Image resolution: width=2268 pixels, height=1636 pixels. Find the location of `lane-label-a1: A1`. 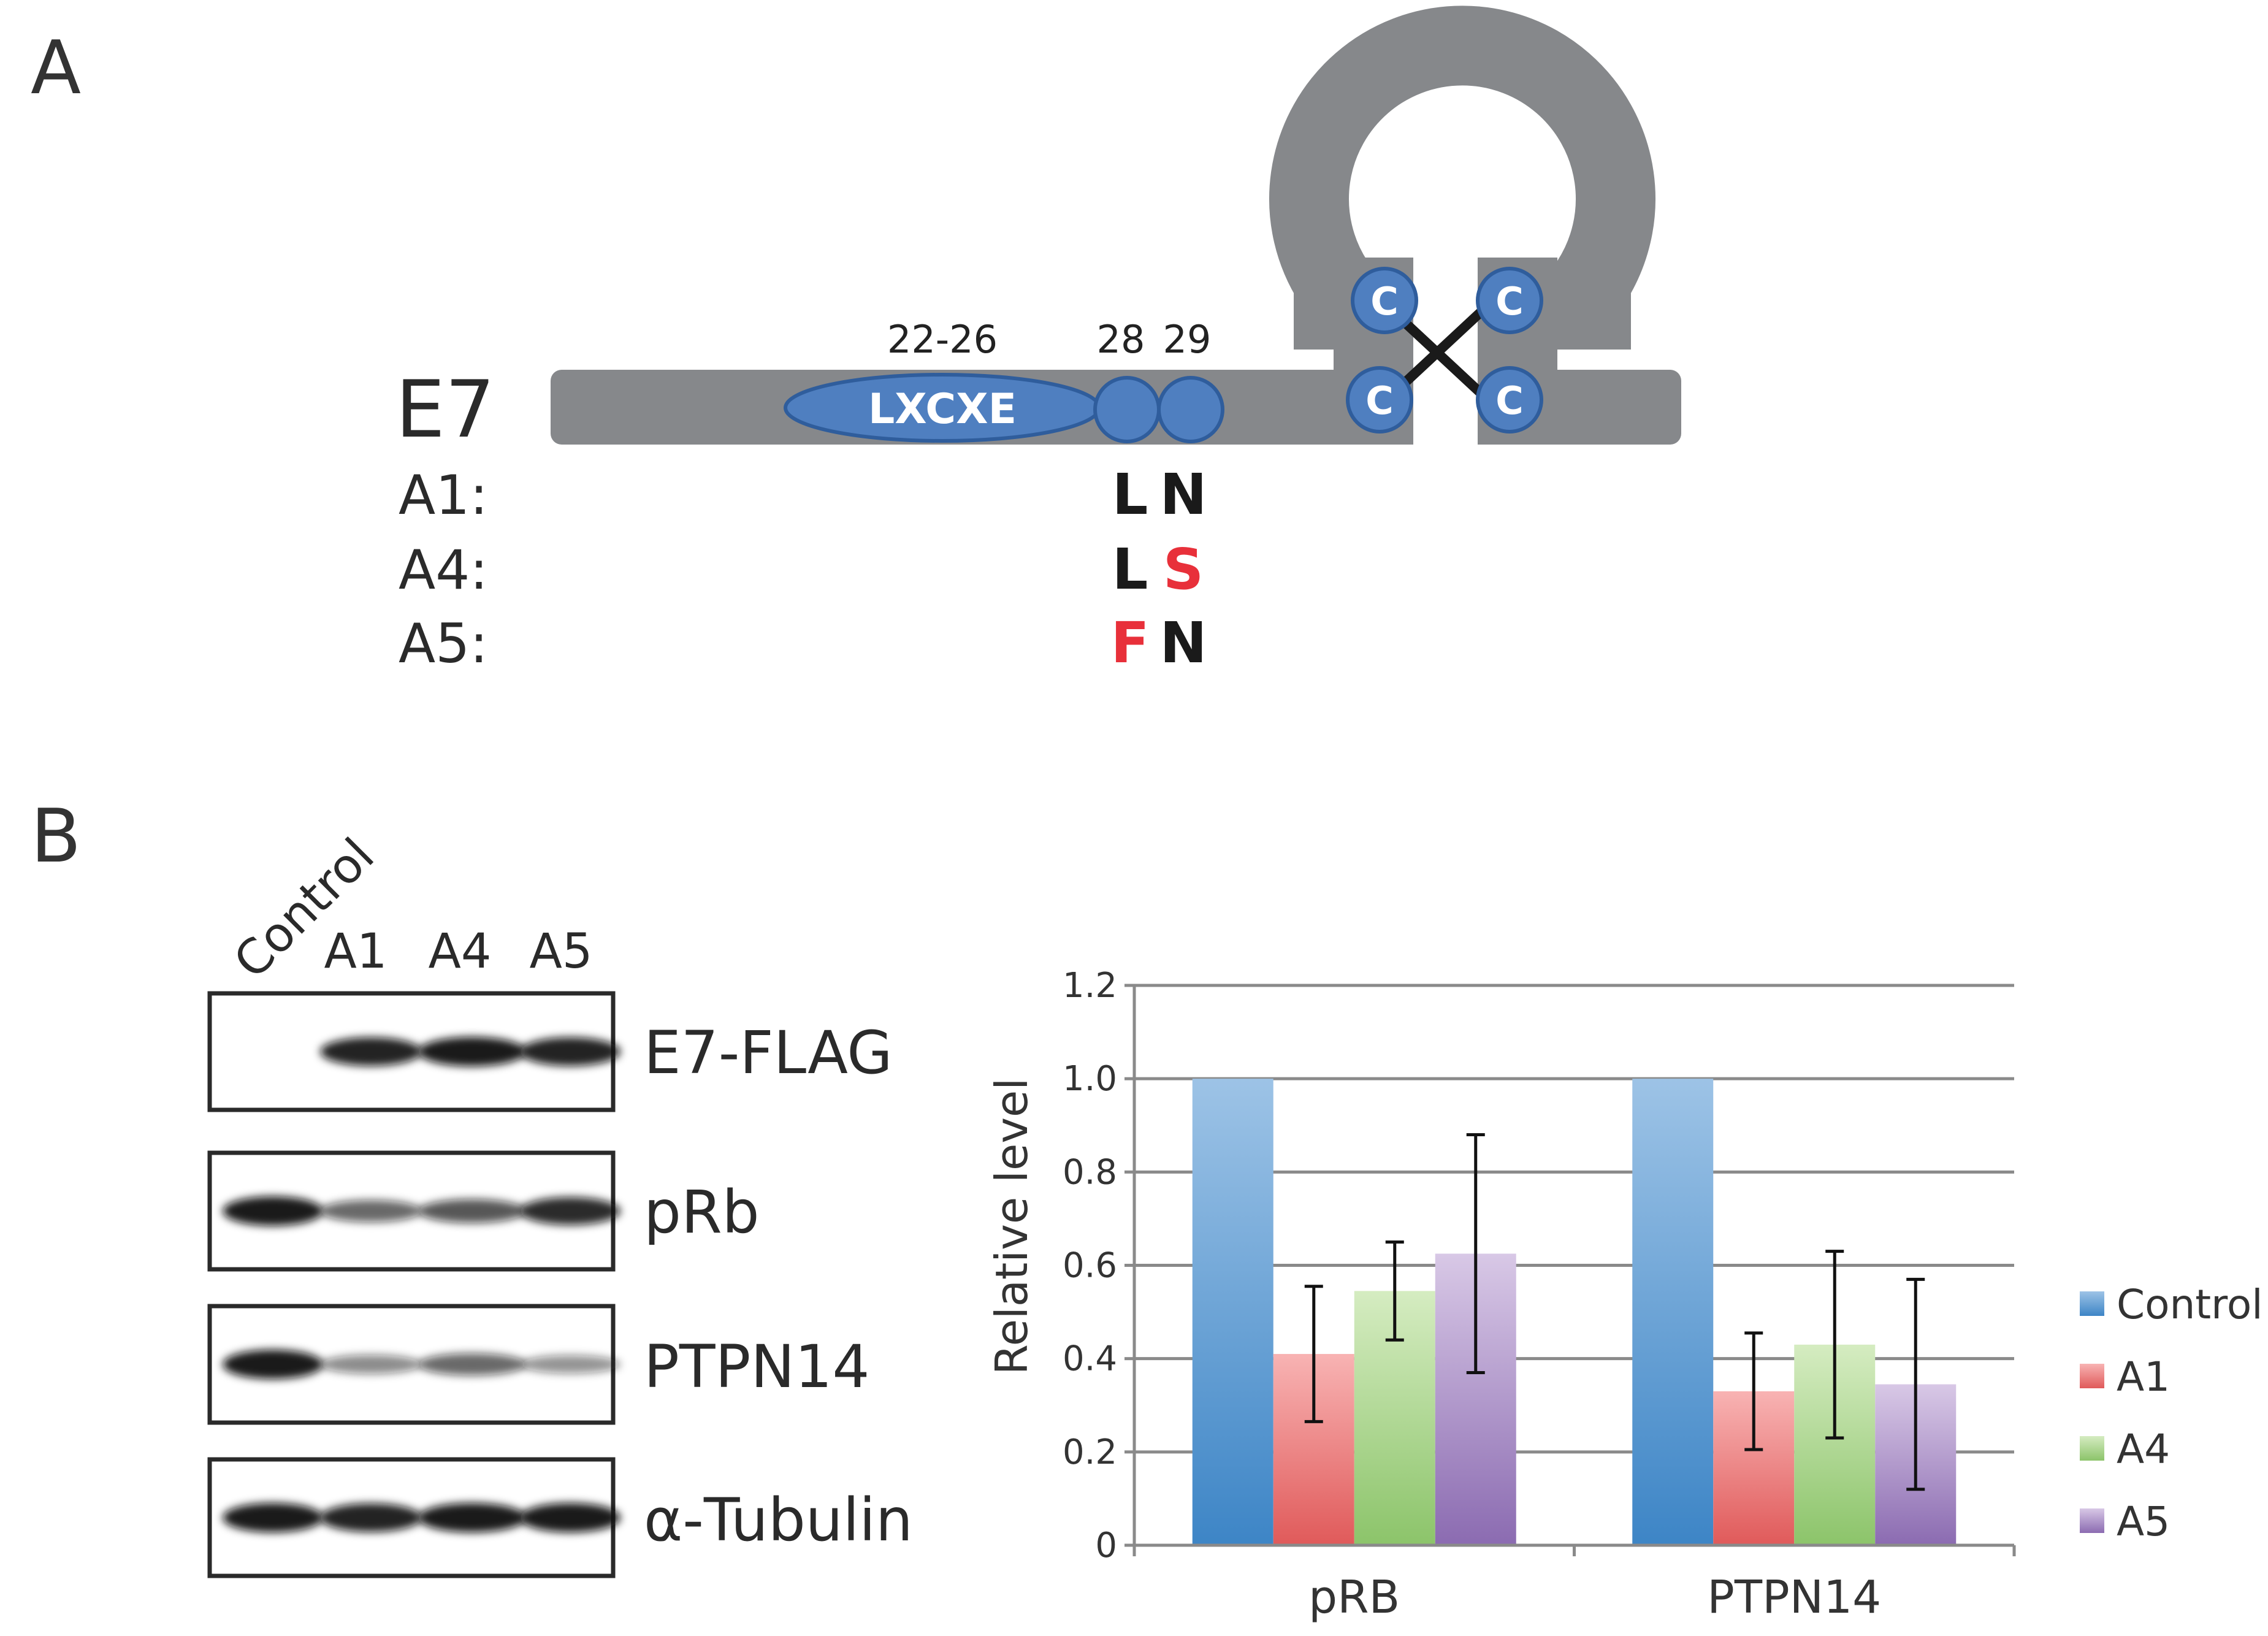

lane-label-a1: A1 is located at coordinates (356, 951).